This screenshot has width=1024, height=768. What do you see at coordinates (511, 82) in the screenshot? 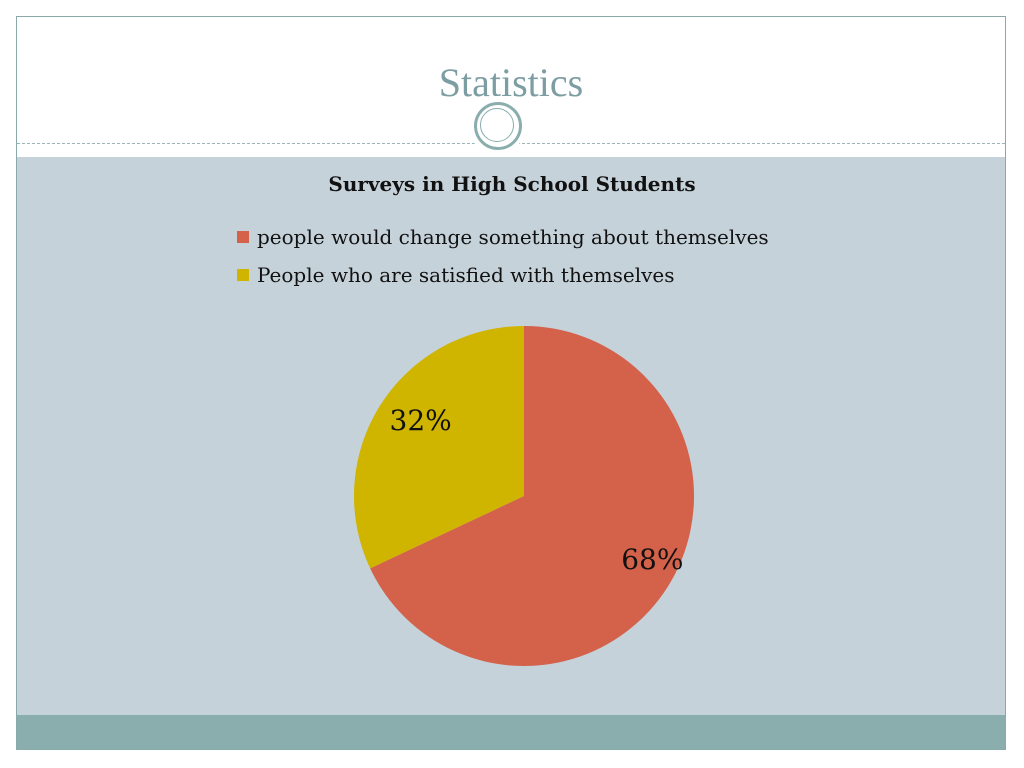
I see `slide-title: Statistics` at bounding box center [511, 82].